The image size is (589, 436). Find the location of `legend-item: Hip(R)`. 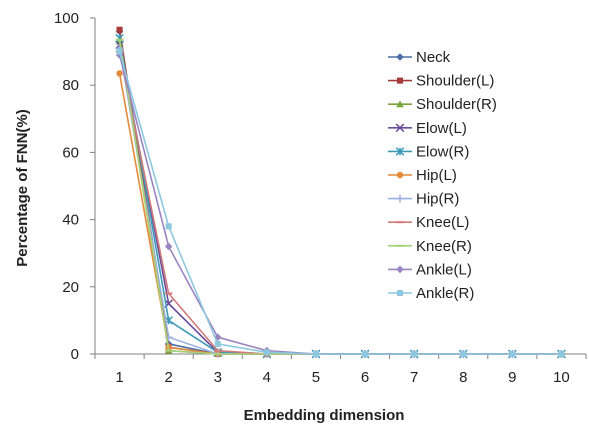

legend-item: Hip(R) is located at coordinates (423, 199).